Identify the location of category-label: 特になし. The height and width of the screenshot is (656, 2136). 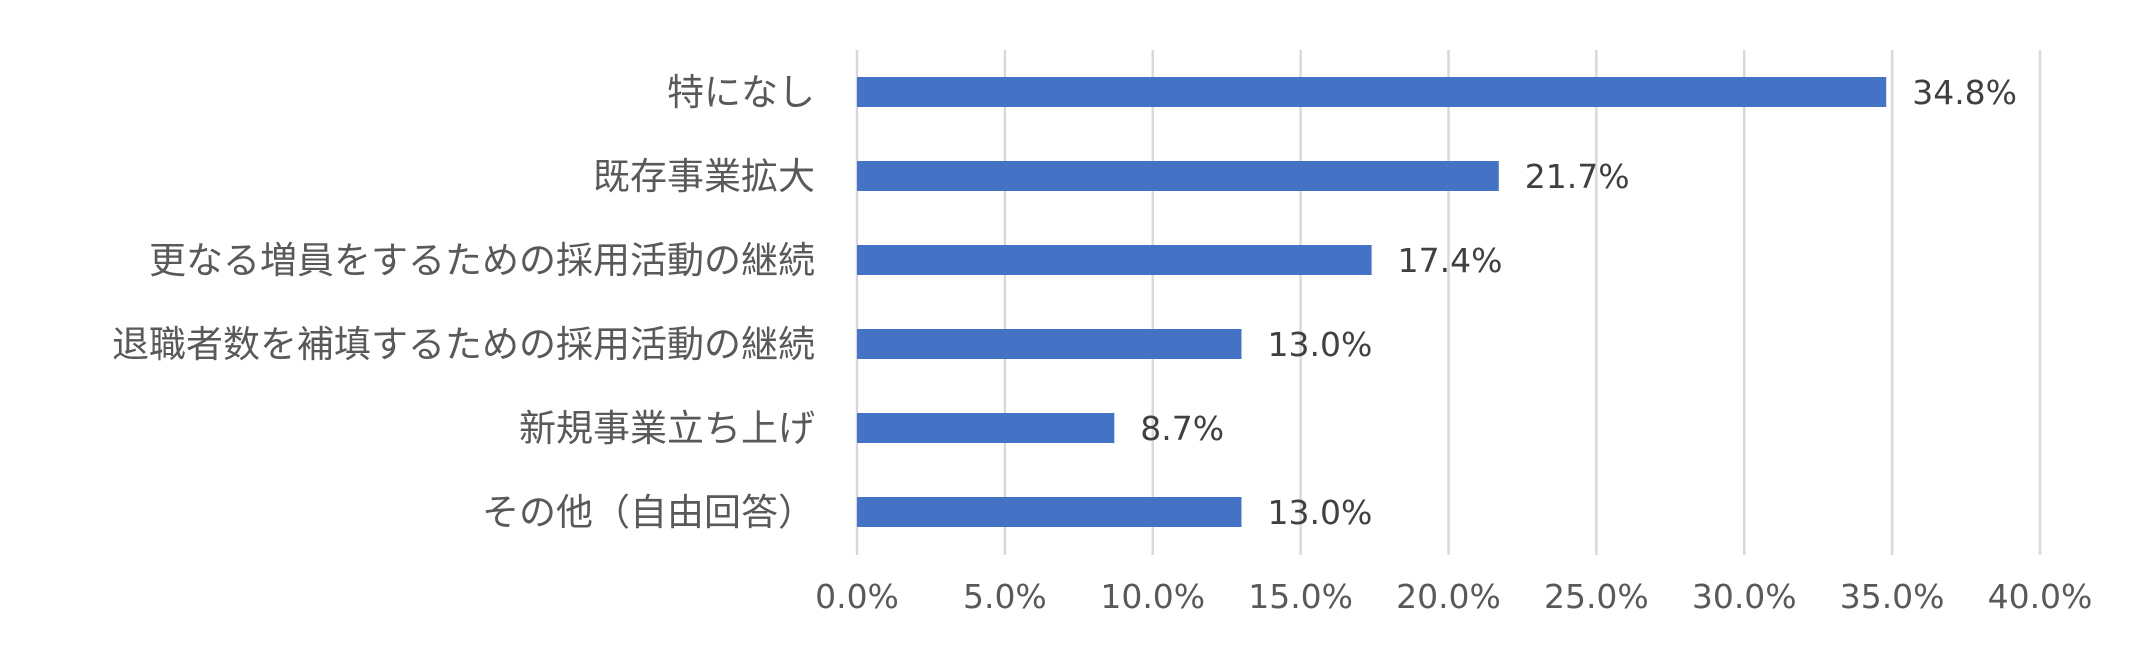
(741, 92).